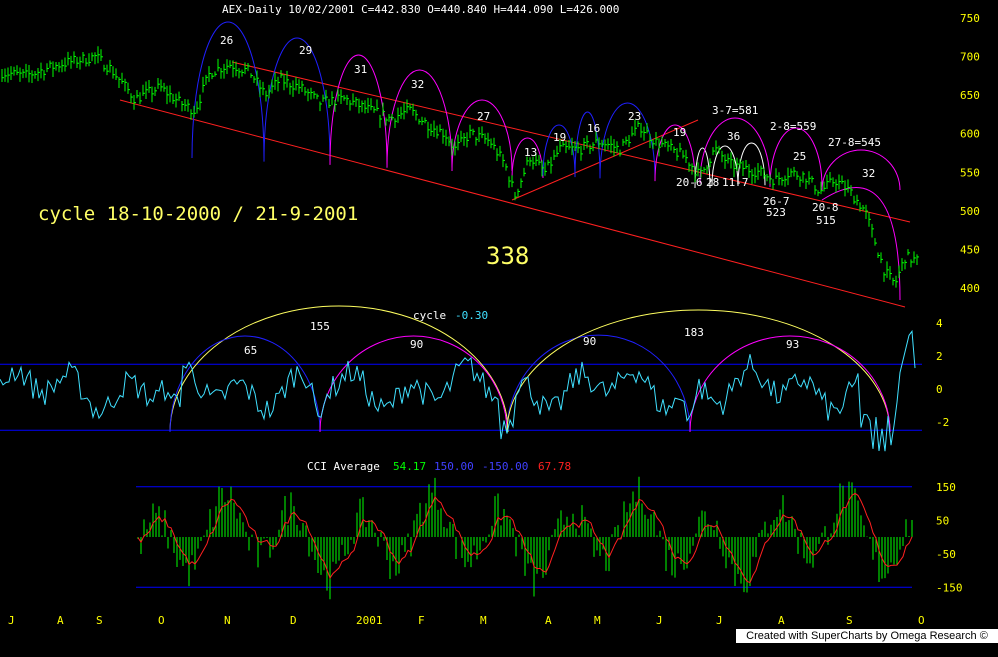 Image resolution: width=998 pixels, height=657 pixels. I want to click on cci-average-line, so click(525, 538).